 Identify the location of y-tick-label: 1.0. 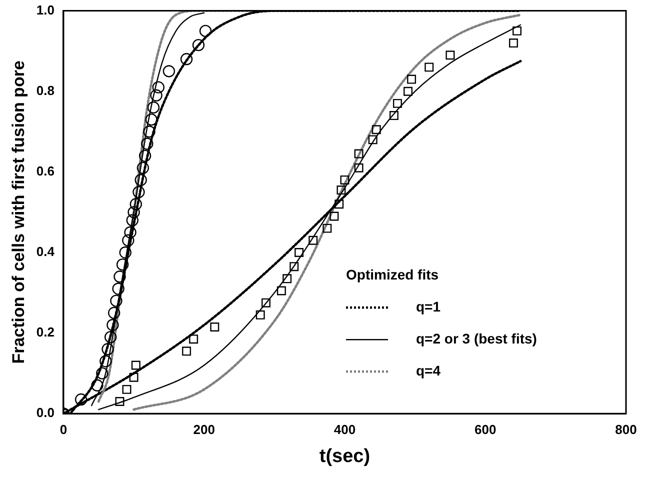
(45, 10).